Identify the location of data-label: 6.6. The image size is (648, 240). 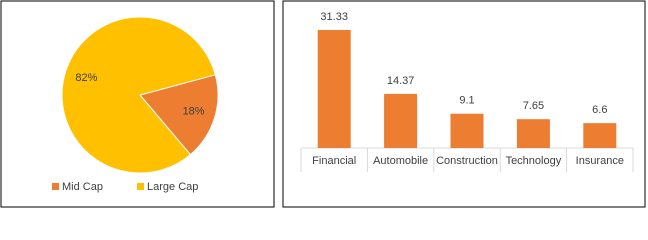
(599, 110).